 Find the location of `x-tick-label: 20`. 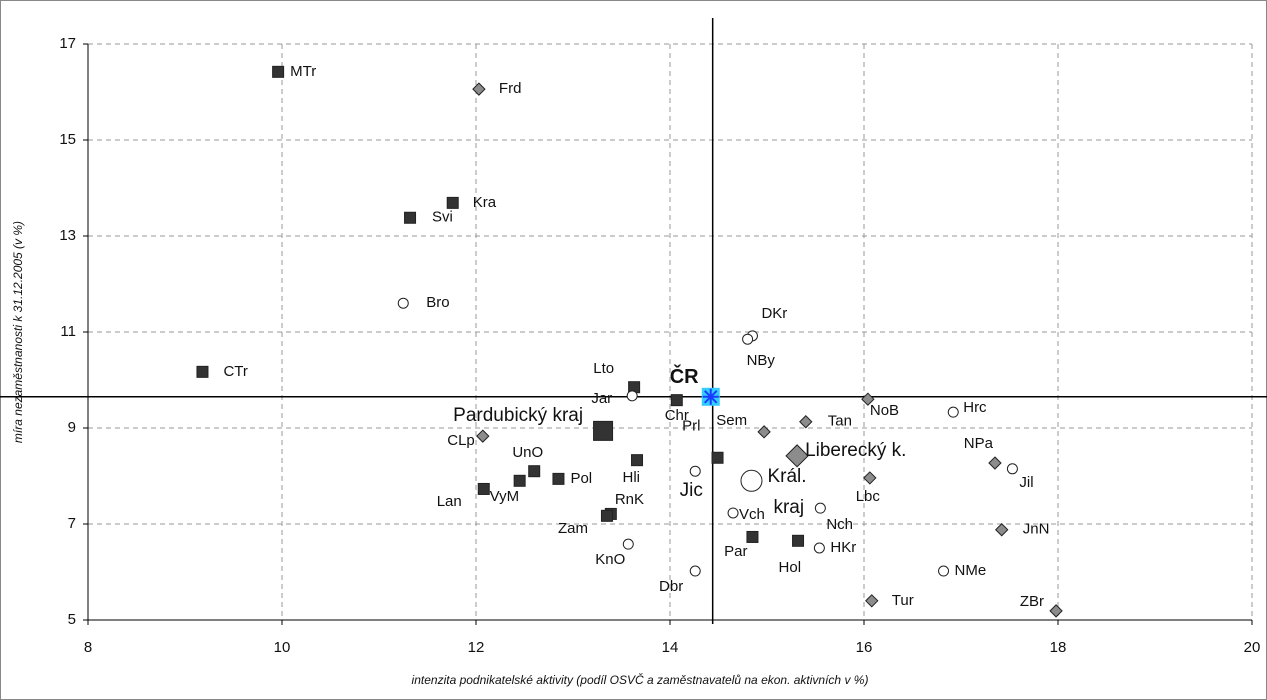

x-tick-label: 20 is located at coordinates (1252, 647).